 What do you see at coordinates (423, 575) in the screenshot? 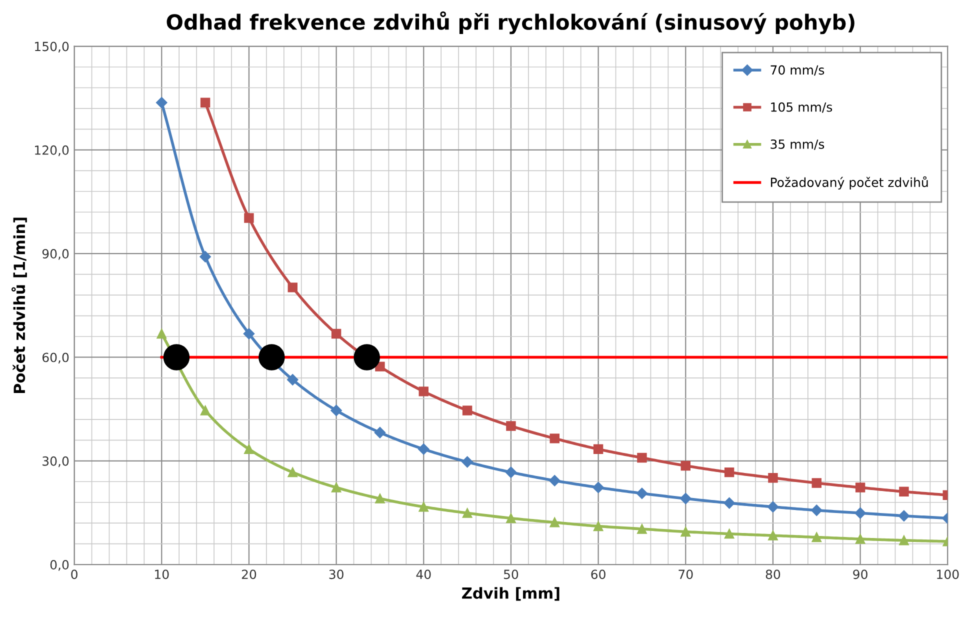
I see `x-tick-label: 40` at bounding box center [423, 575].